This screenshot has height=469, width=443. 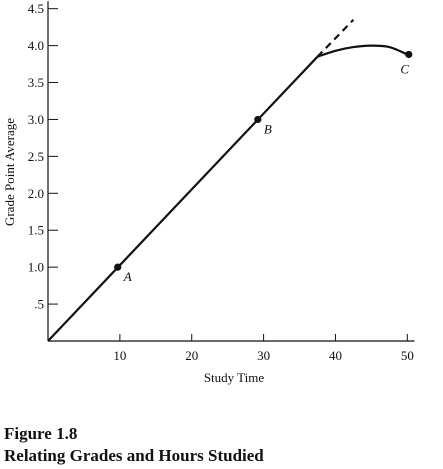 What do you see at coordinates (119, 355) in the screenshot?
I see `x-tick-label: 10` at bounding box center [119, 355].